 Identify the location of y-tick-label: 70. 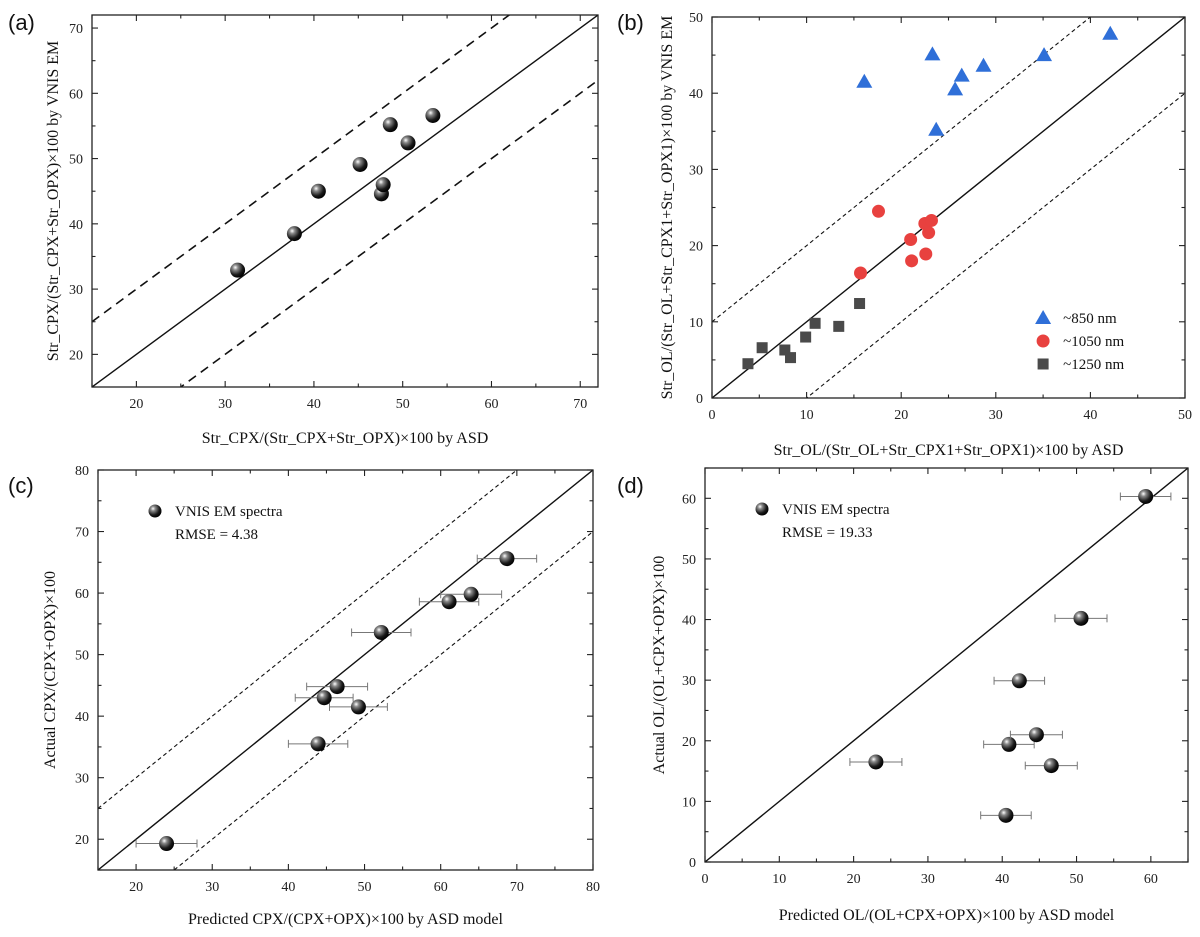
(82, 533).